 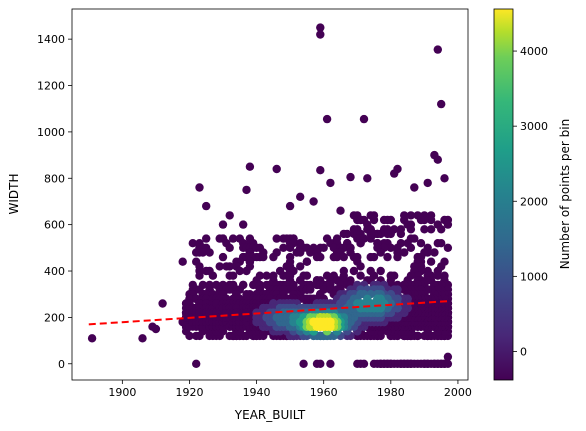 I want to click on trend-line, so click(x=268, y=313).